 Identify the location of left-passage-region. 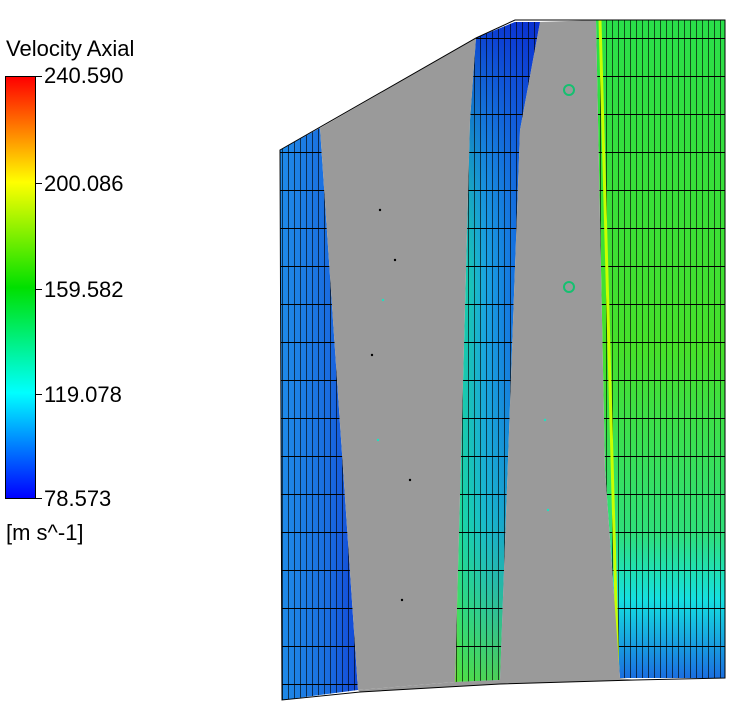
(319, 414).